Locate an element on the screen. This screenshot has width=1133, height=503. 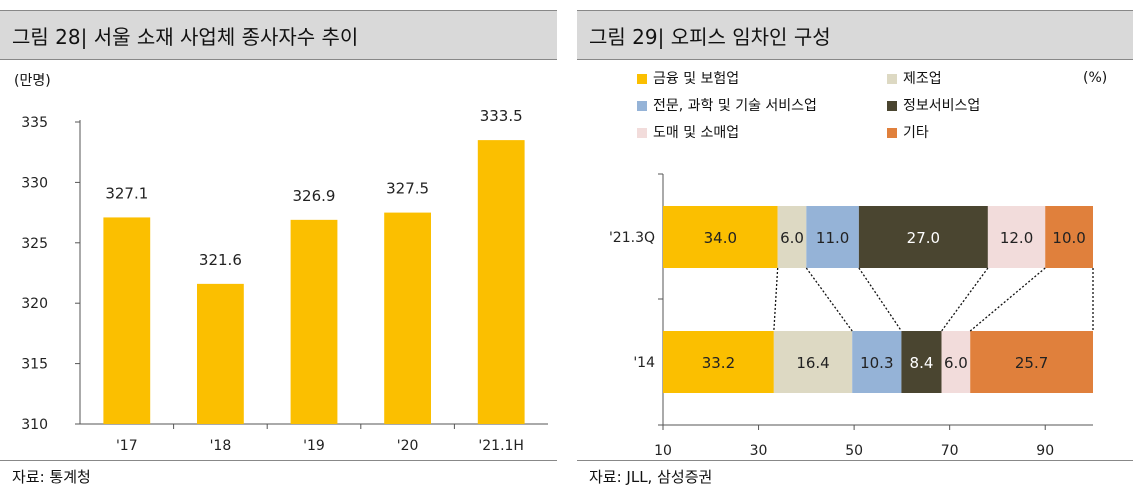
right-source-divider is located at coordinates (855, 460).